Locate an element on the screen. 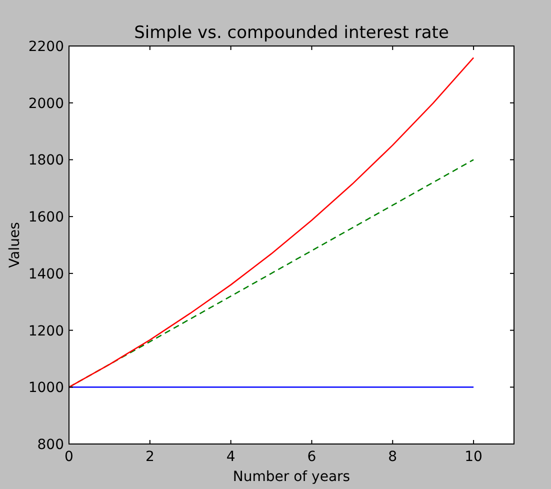  y-tick-label: 1200 is located at coordinates (46, 331).